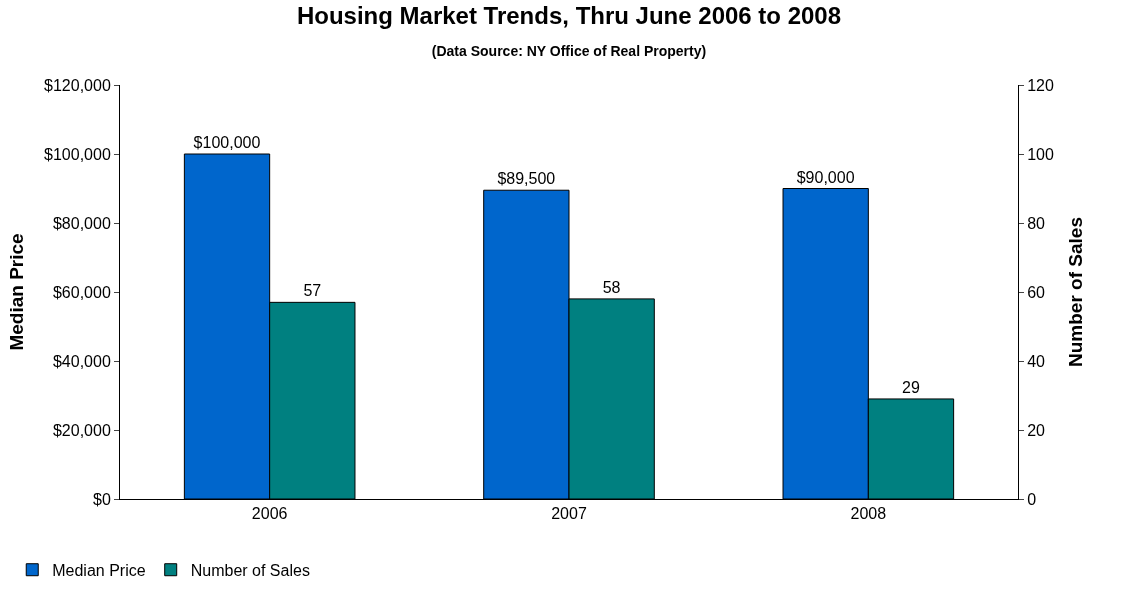 This screenshot has height=609, width=1138. Describe the element at coordinates (16, 292) in the screenshot. I see `y-axis-title: Median Price` at that location.